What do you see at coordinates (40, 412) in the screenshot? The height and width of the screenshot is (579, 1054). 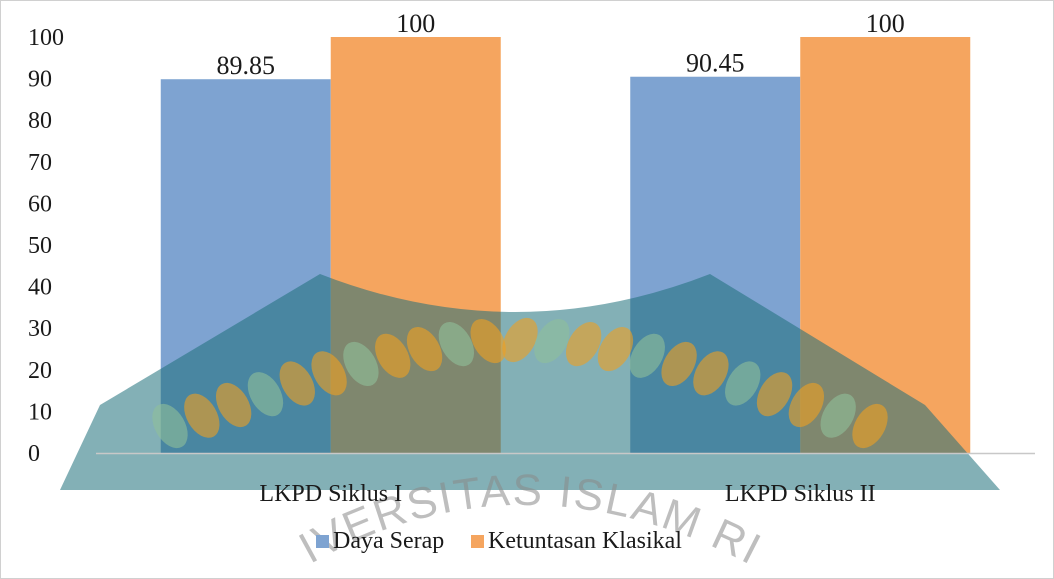 I see `y-tick-label: 10` at bounding box center [40, 412].